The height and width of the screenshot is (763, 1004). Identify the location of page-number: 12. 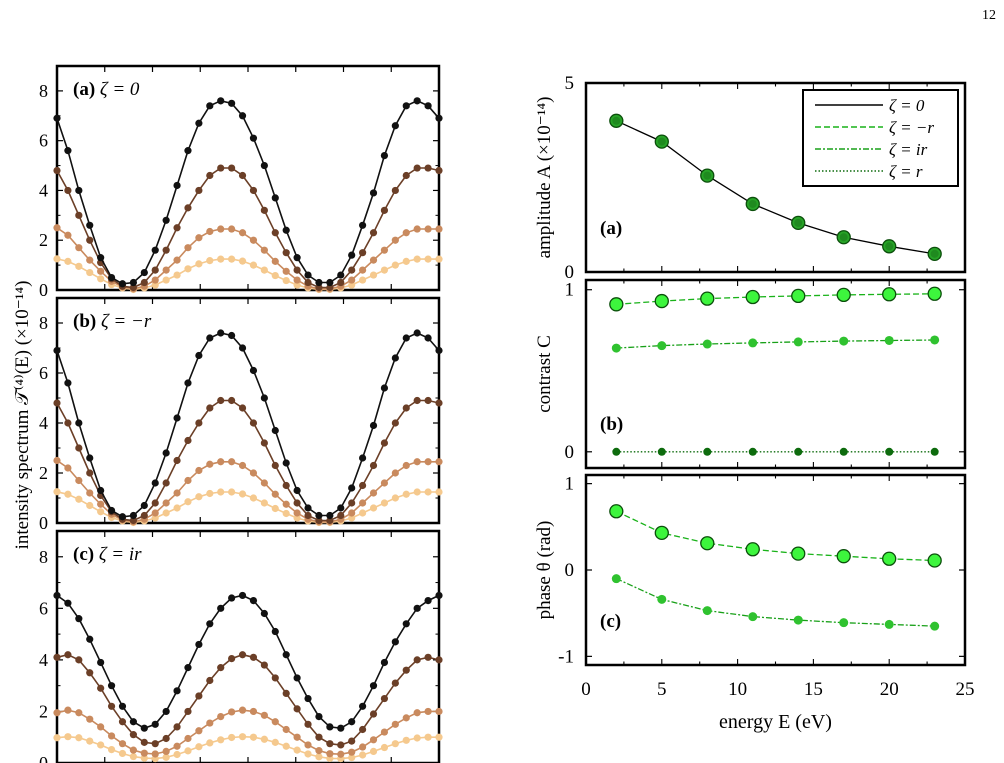
(989, 15).